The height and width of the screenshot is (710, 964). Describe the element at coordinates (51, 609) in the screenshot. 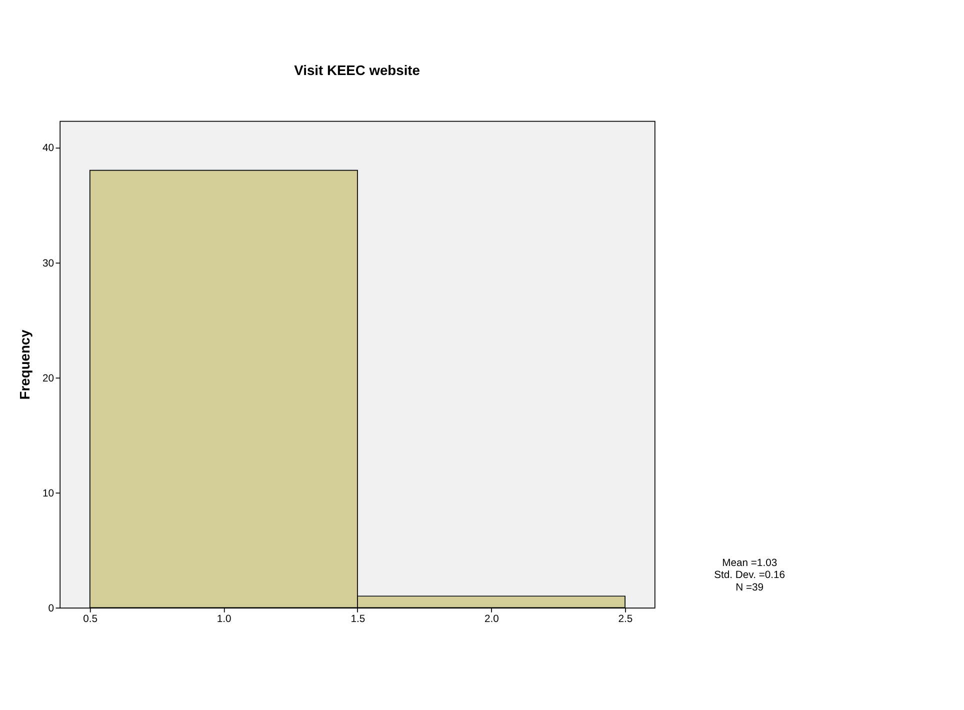

I see `y-tick-label: 0` at that location.